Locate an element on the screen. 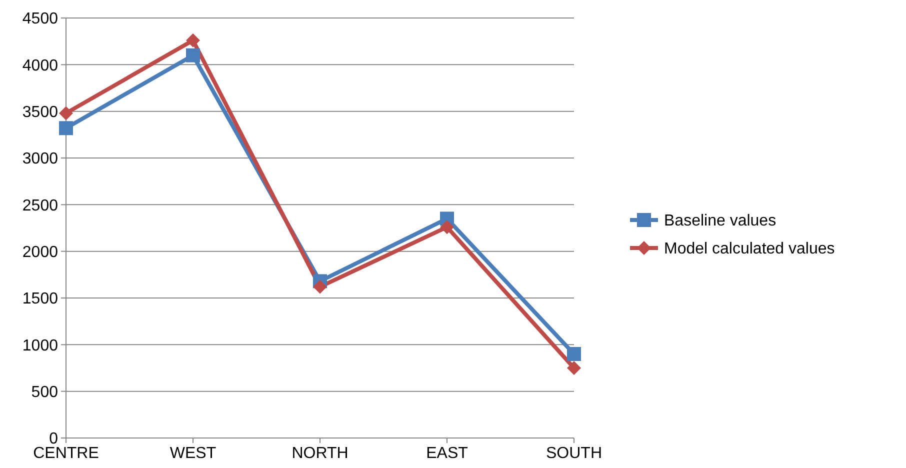  y-tick-label: 0 is located at coordinates (53, 439).